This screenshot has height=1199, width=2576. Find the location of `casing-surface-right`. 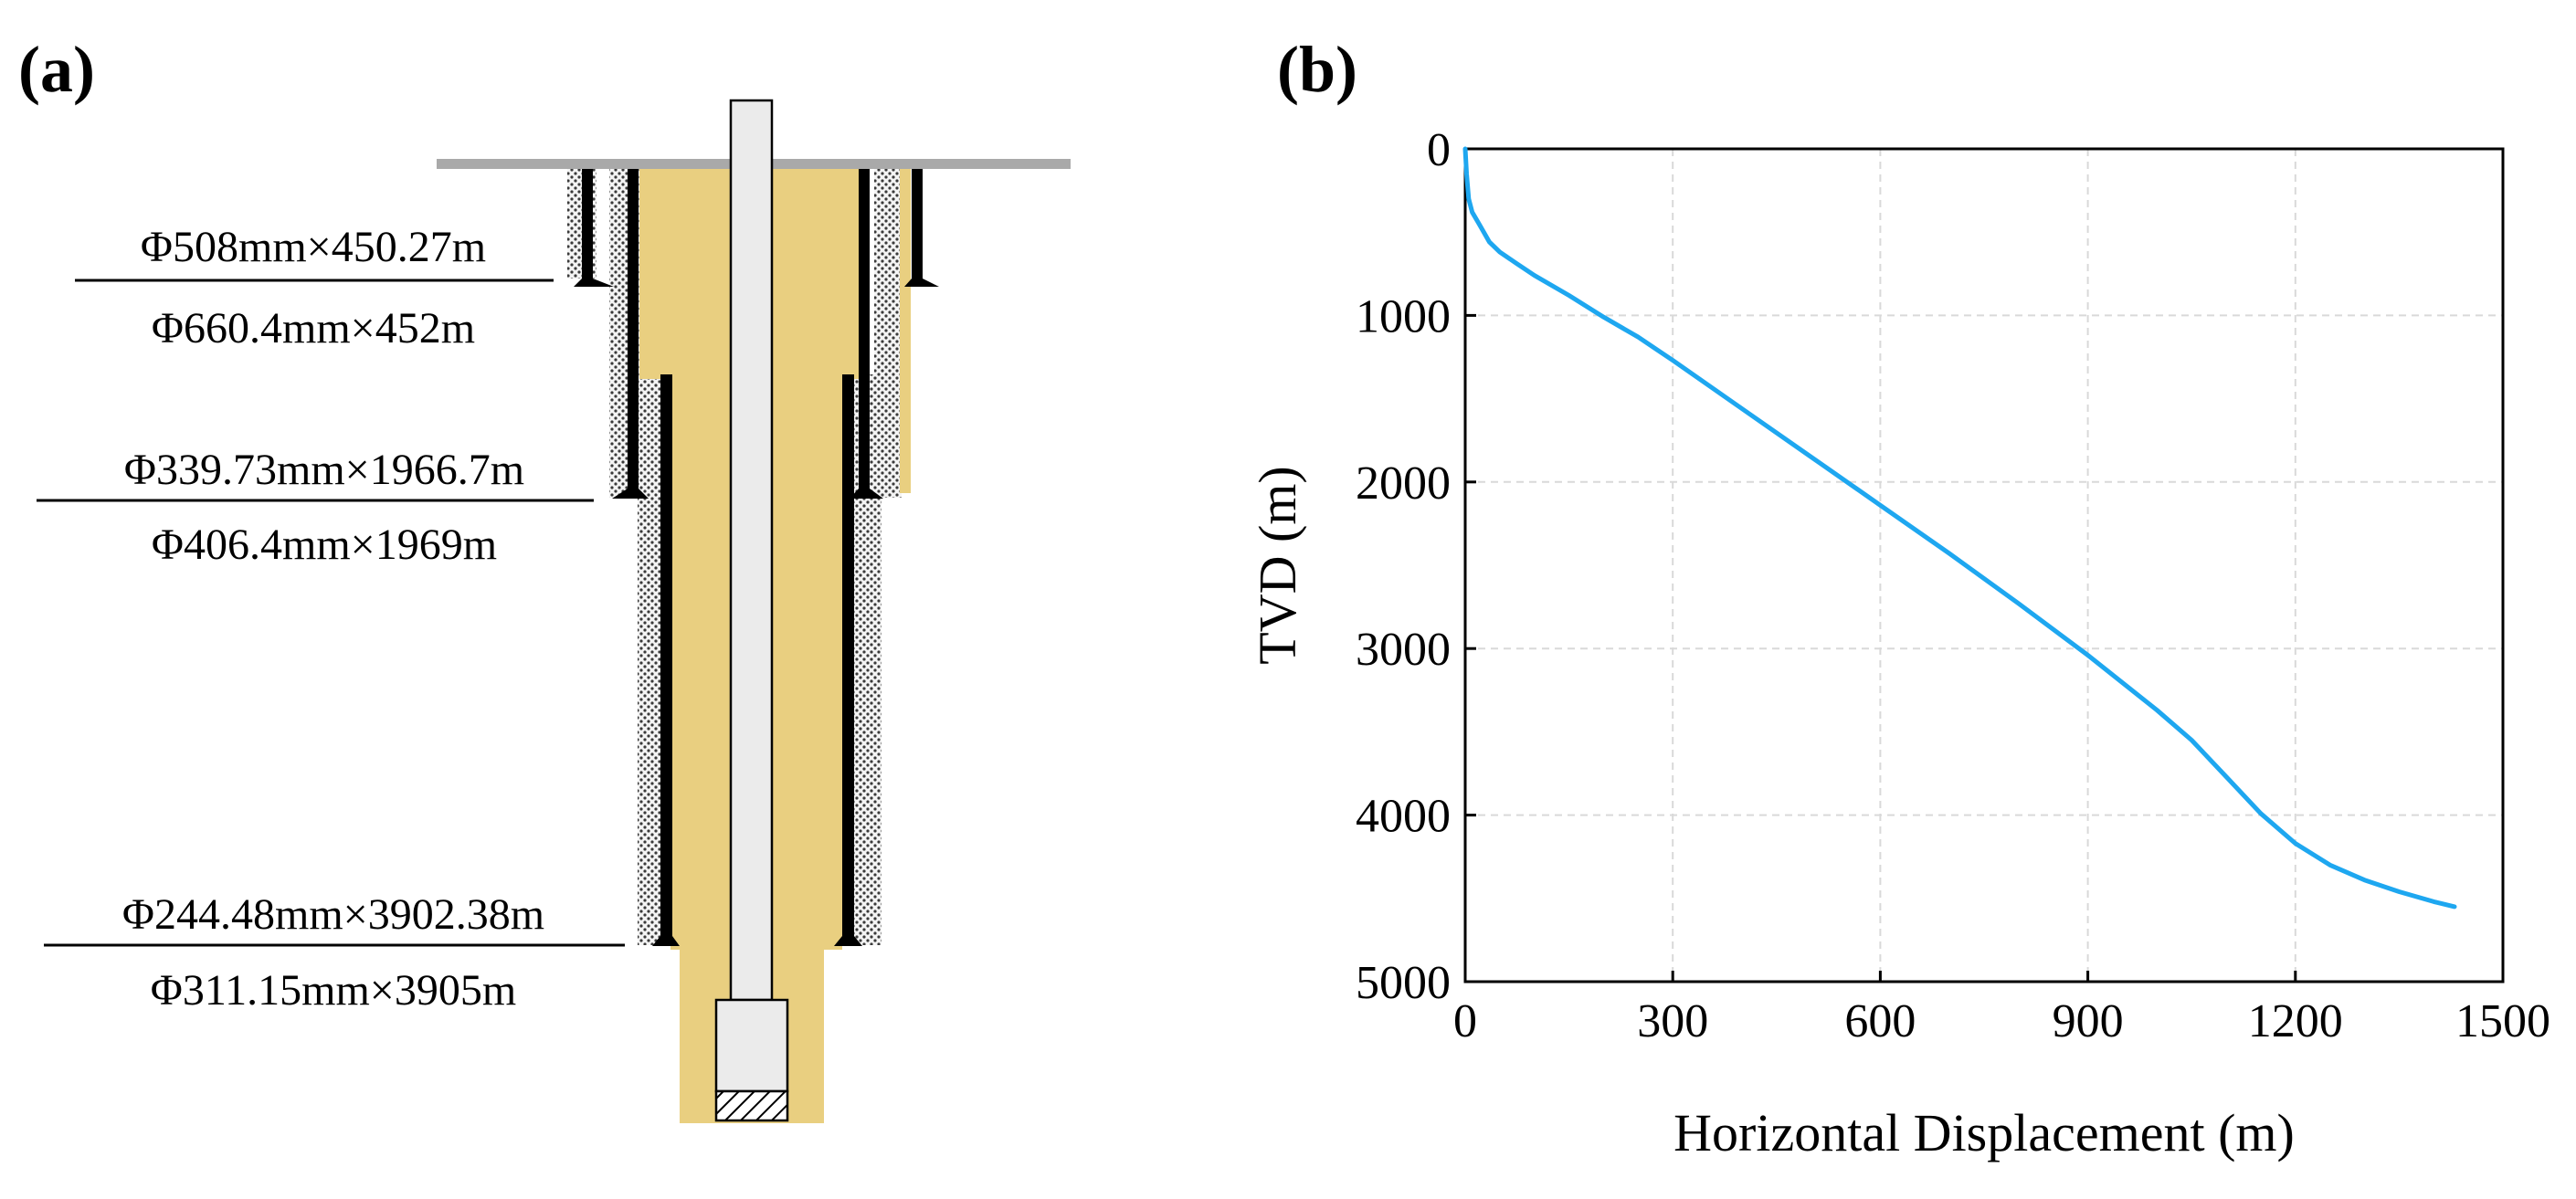

casing-surface-right is located at coordinates (921, 226).